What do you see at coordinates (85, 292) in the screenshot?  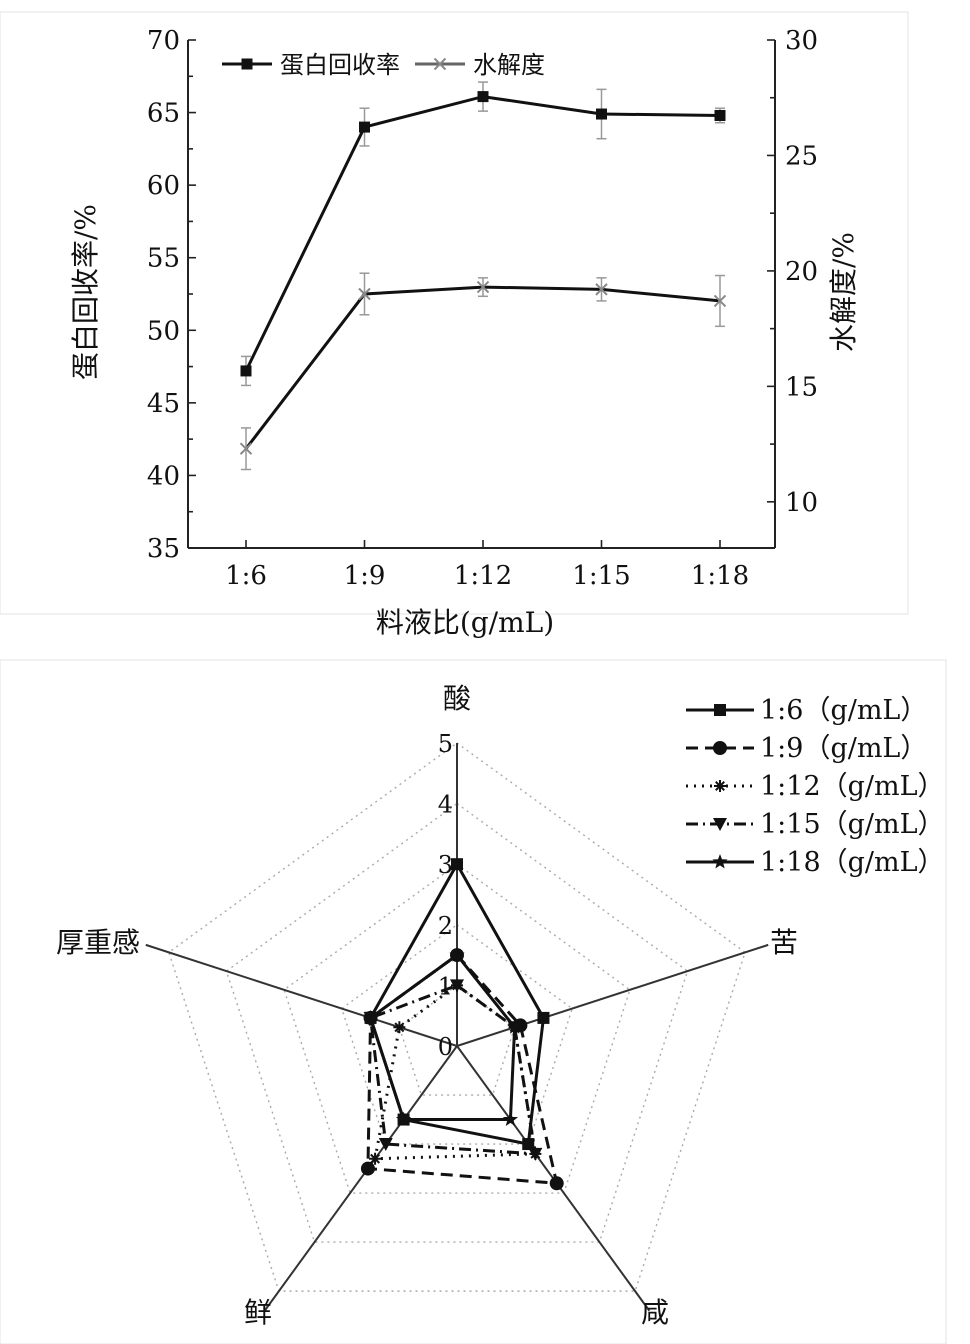 I see `left-axis-title: 蛋白回收率/%` at bounding box center [85, 292].